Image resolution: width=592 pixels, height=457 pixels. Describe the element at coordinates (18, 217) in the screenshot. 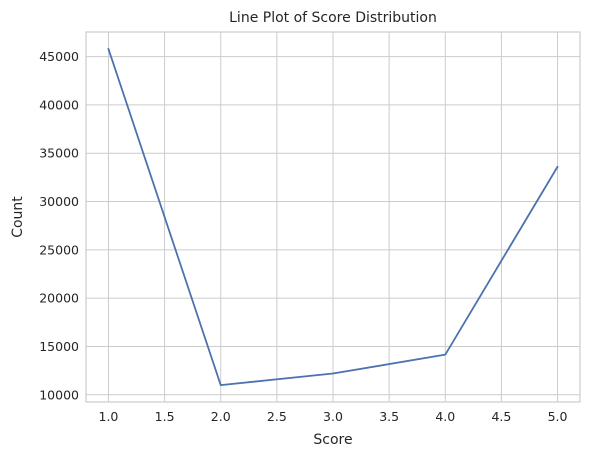

I see `y-axis-label: Count` at that location.